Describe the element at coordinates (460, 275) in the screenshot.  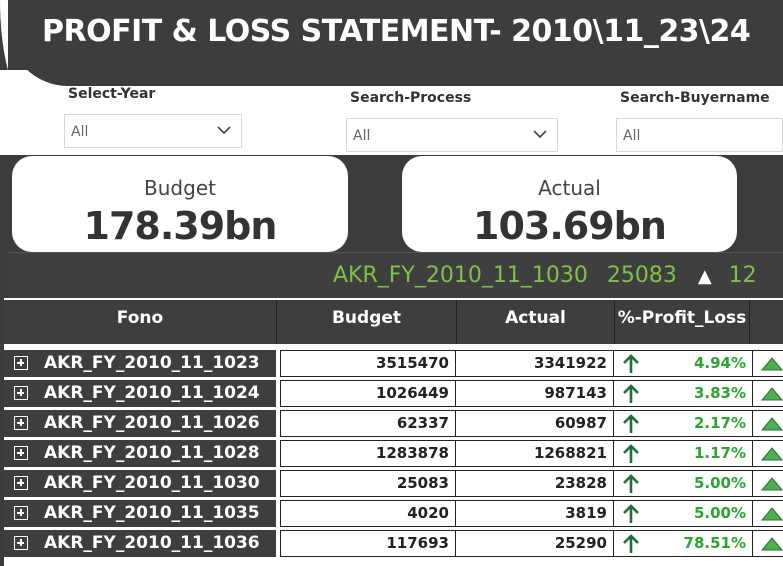
I see `ticker-name: AKR_FY_2010_11_1030` at that location.